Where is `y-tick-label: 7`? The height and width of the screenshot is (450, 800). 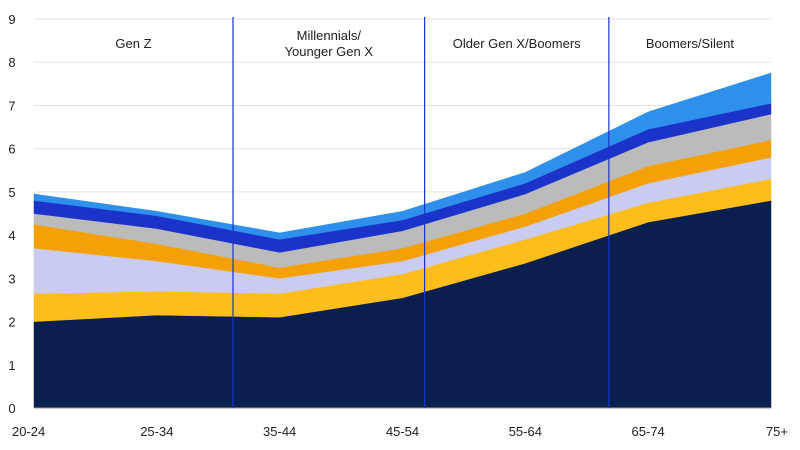
y-tick-label: 7 is located at coordinates (11, 105).